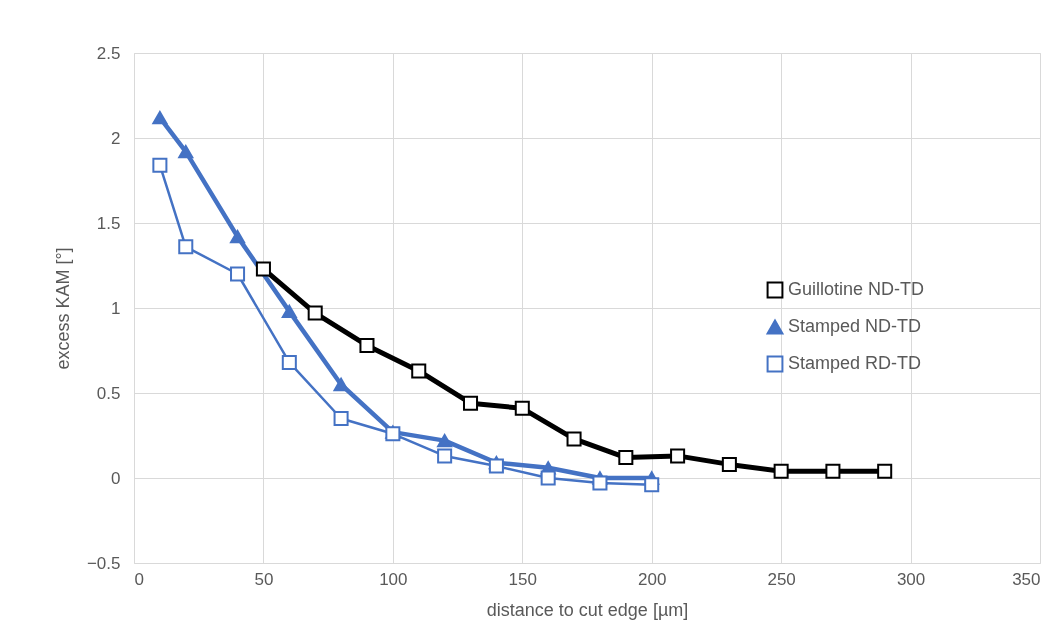  What do you see at coordinates (1026, 579) in the screenshot?
I see `x-tick-label: 350` at bounding box center [1026, 579].